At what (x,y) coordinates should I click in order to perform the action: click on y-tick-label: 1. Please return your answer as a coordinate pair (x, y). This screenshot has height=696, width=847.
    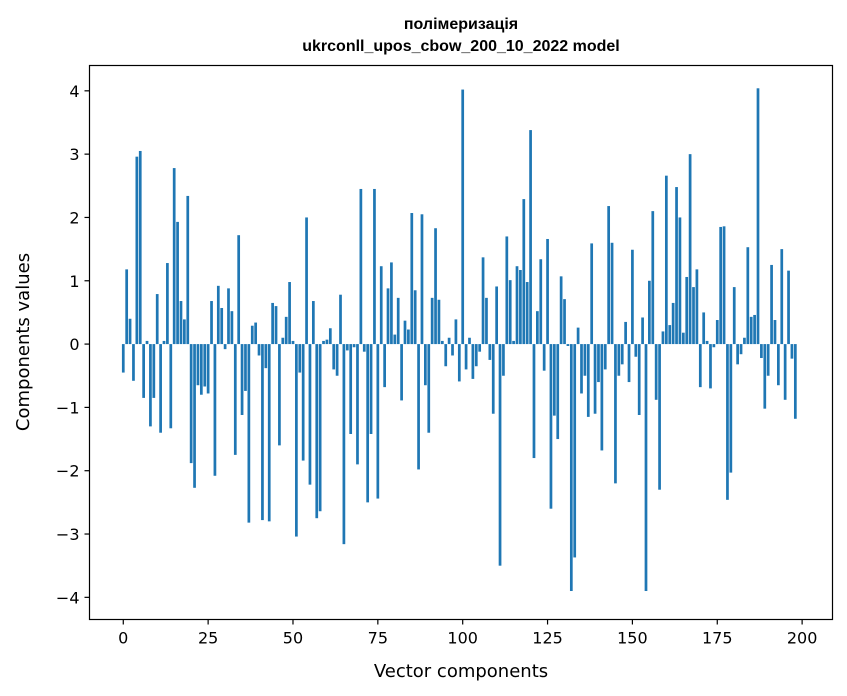
    Looking at the image, I should click on (74, 281).